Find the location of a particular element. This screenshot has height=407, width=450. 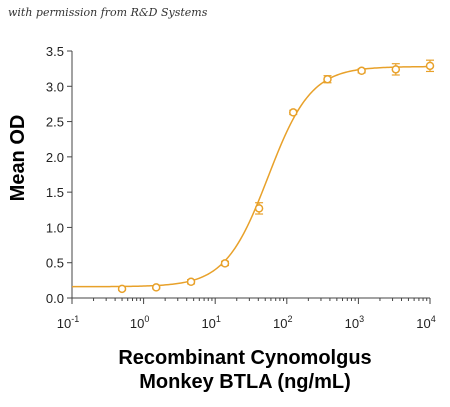

x-axis-title-line1: Recombinant Cynomolgus is located at coordinates (245, 358).